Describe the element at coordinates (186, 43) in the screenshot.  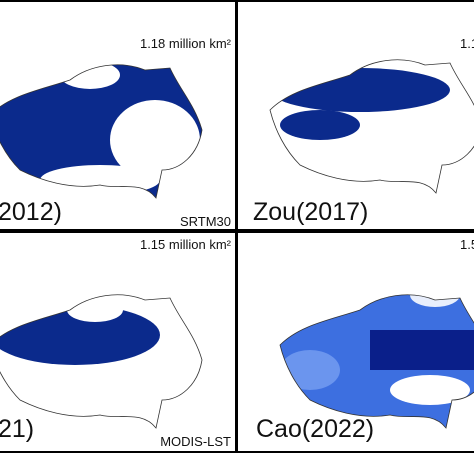
I see `area-label: 1.18 million km²` at that location.